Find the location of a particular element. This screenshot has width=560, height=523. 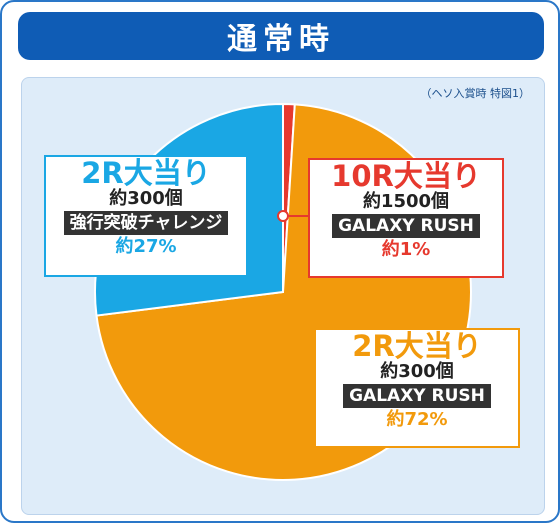

label-2r-challenge-pct: 約27% is located at coordinates (146, 246).